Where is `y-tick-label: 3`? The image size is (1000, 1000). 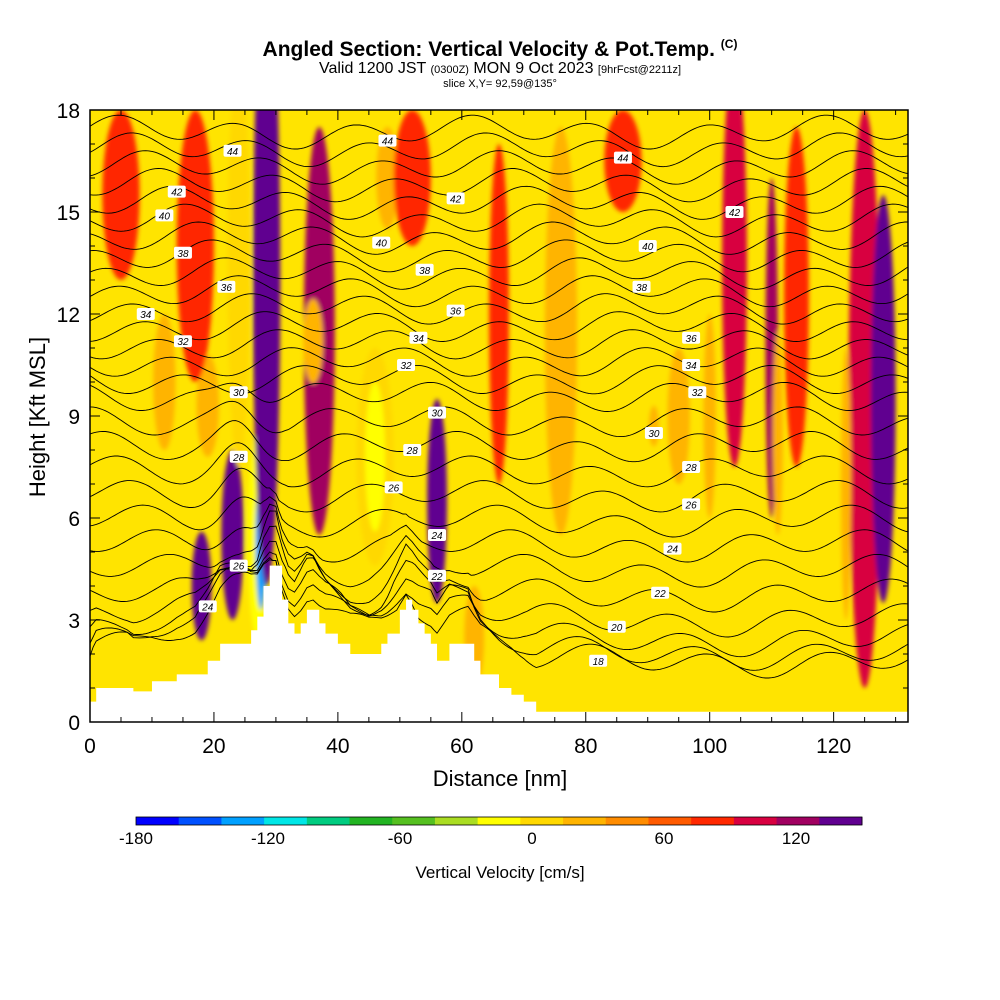
y-tick-label: 3 is located at coordinates (74, 621).